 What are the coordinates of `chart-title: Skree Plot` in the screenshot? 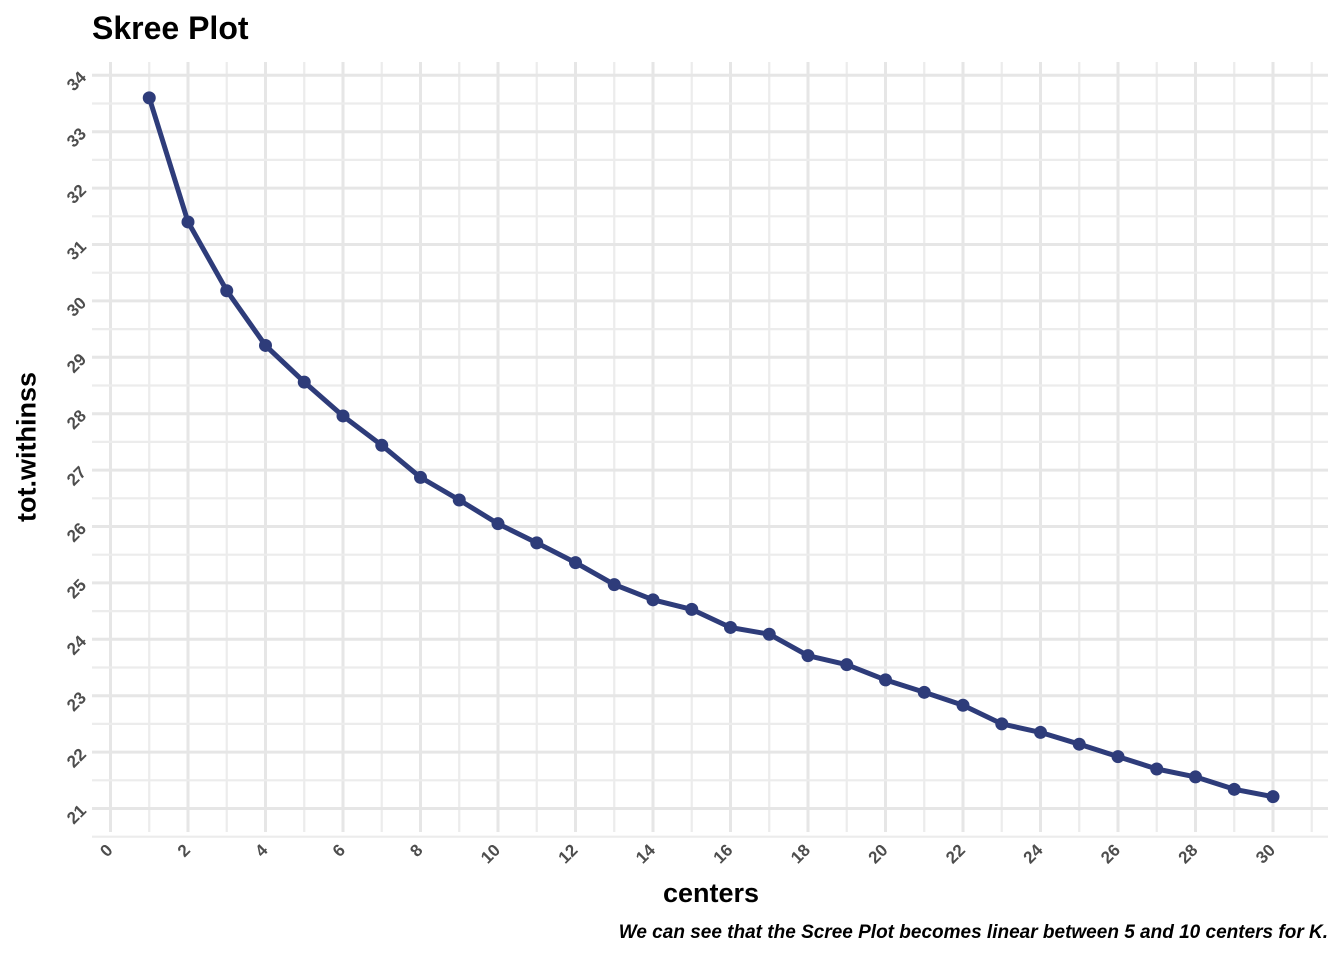 It's located at (170, 28).